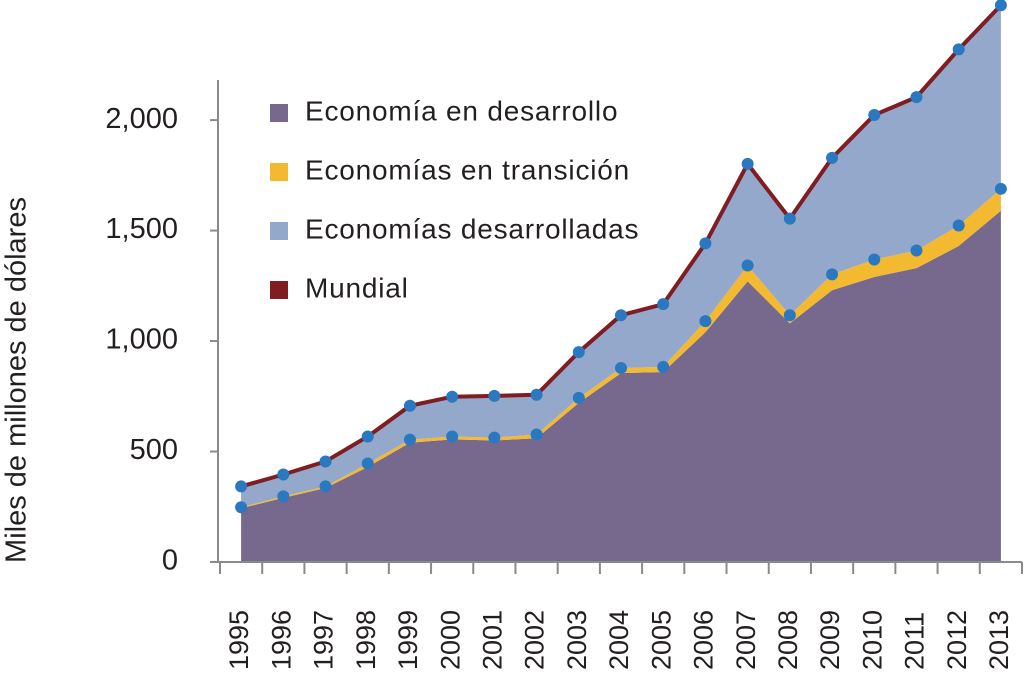  Describe the element at coordinates (467, 169) in the screenshot. I see `legend-label: Economías en transición` at that location.